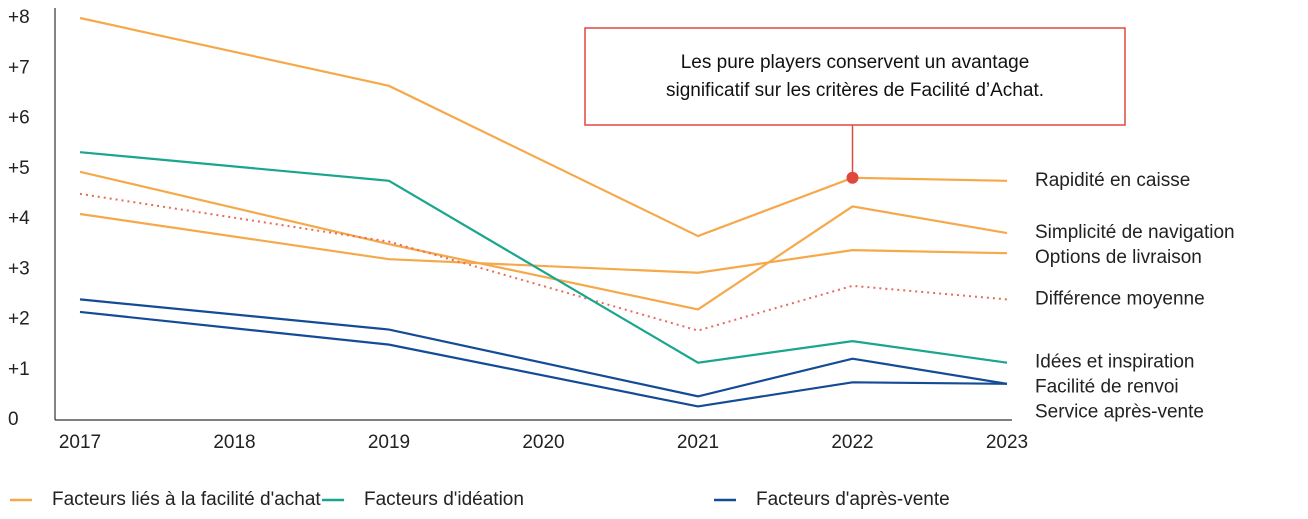 The width and height of the screenshot is (1308, 519). What do you see at coordinates (1112, 180) in the screenshot?
I see `series-label: Rapidité en caisse` at bounding box center [1112, 180].